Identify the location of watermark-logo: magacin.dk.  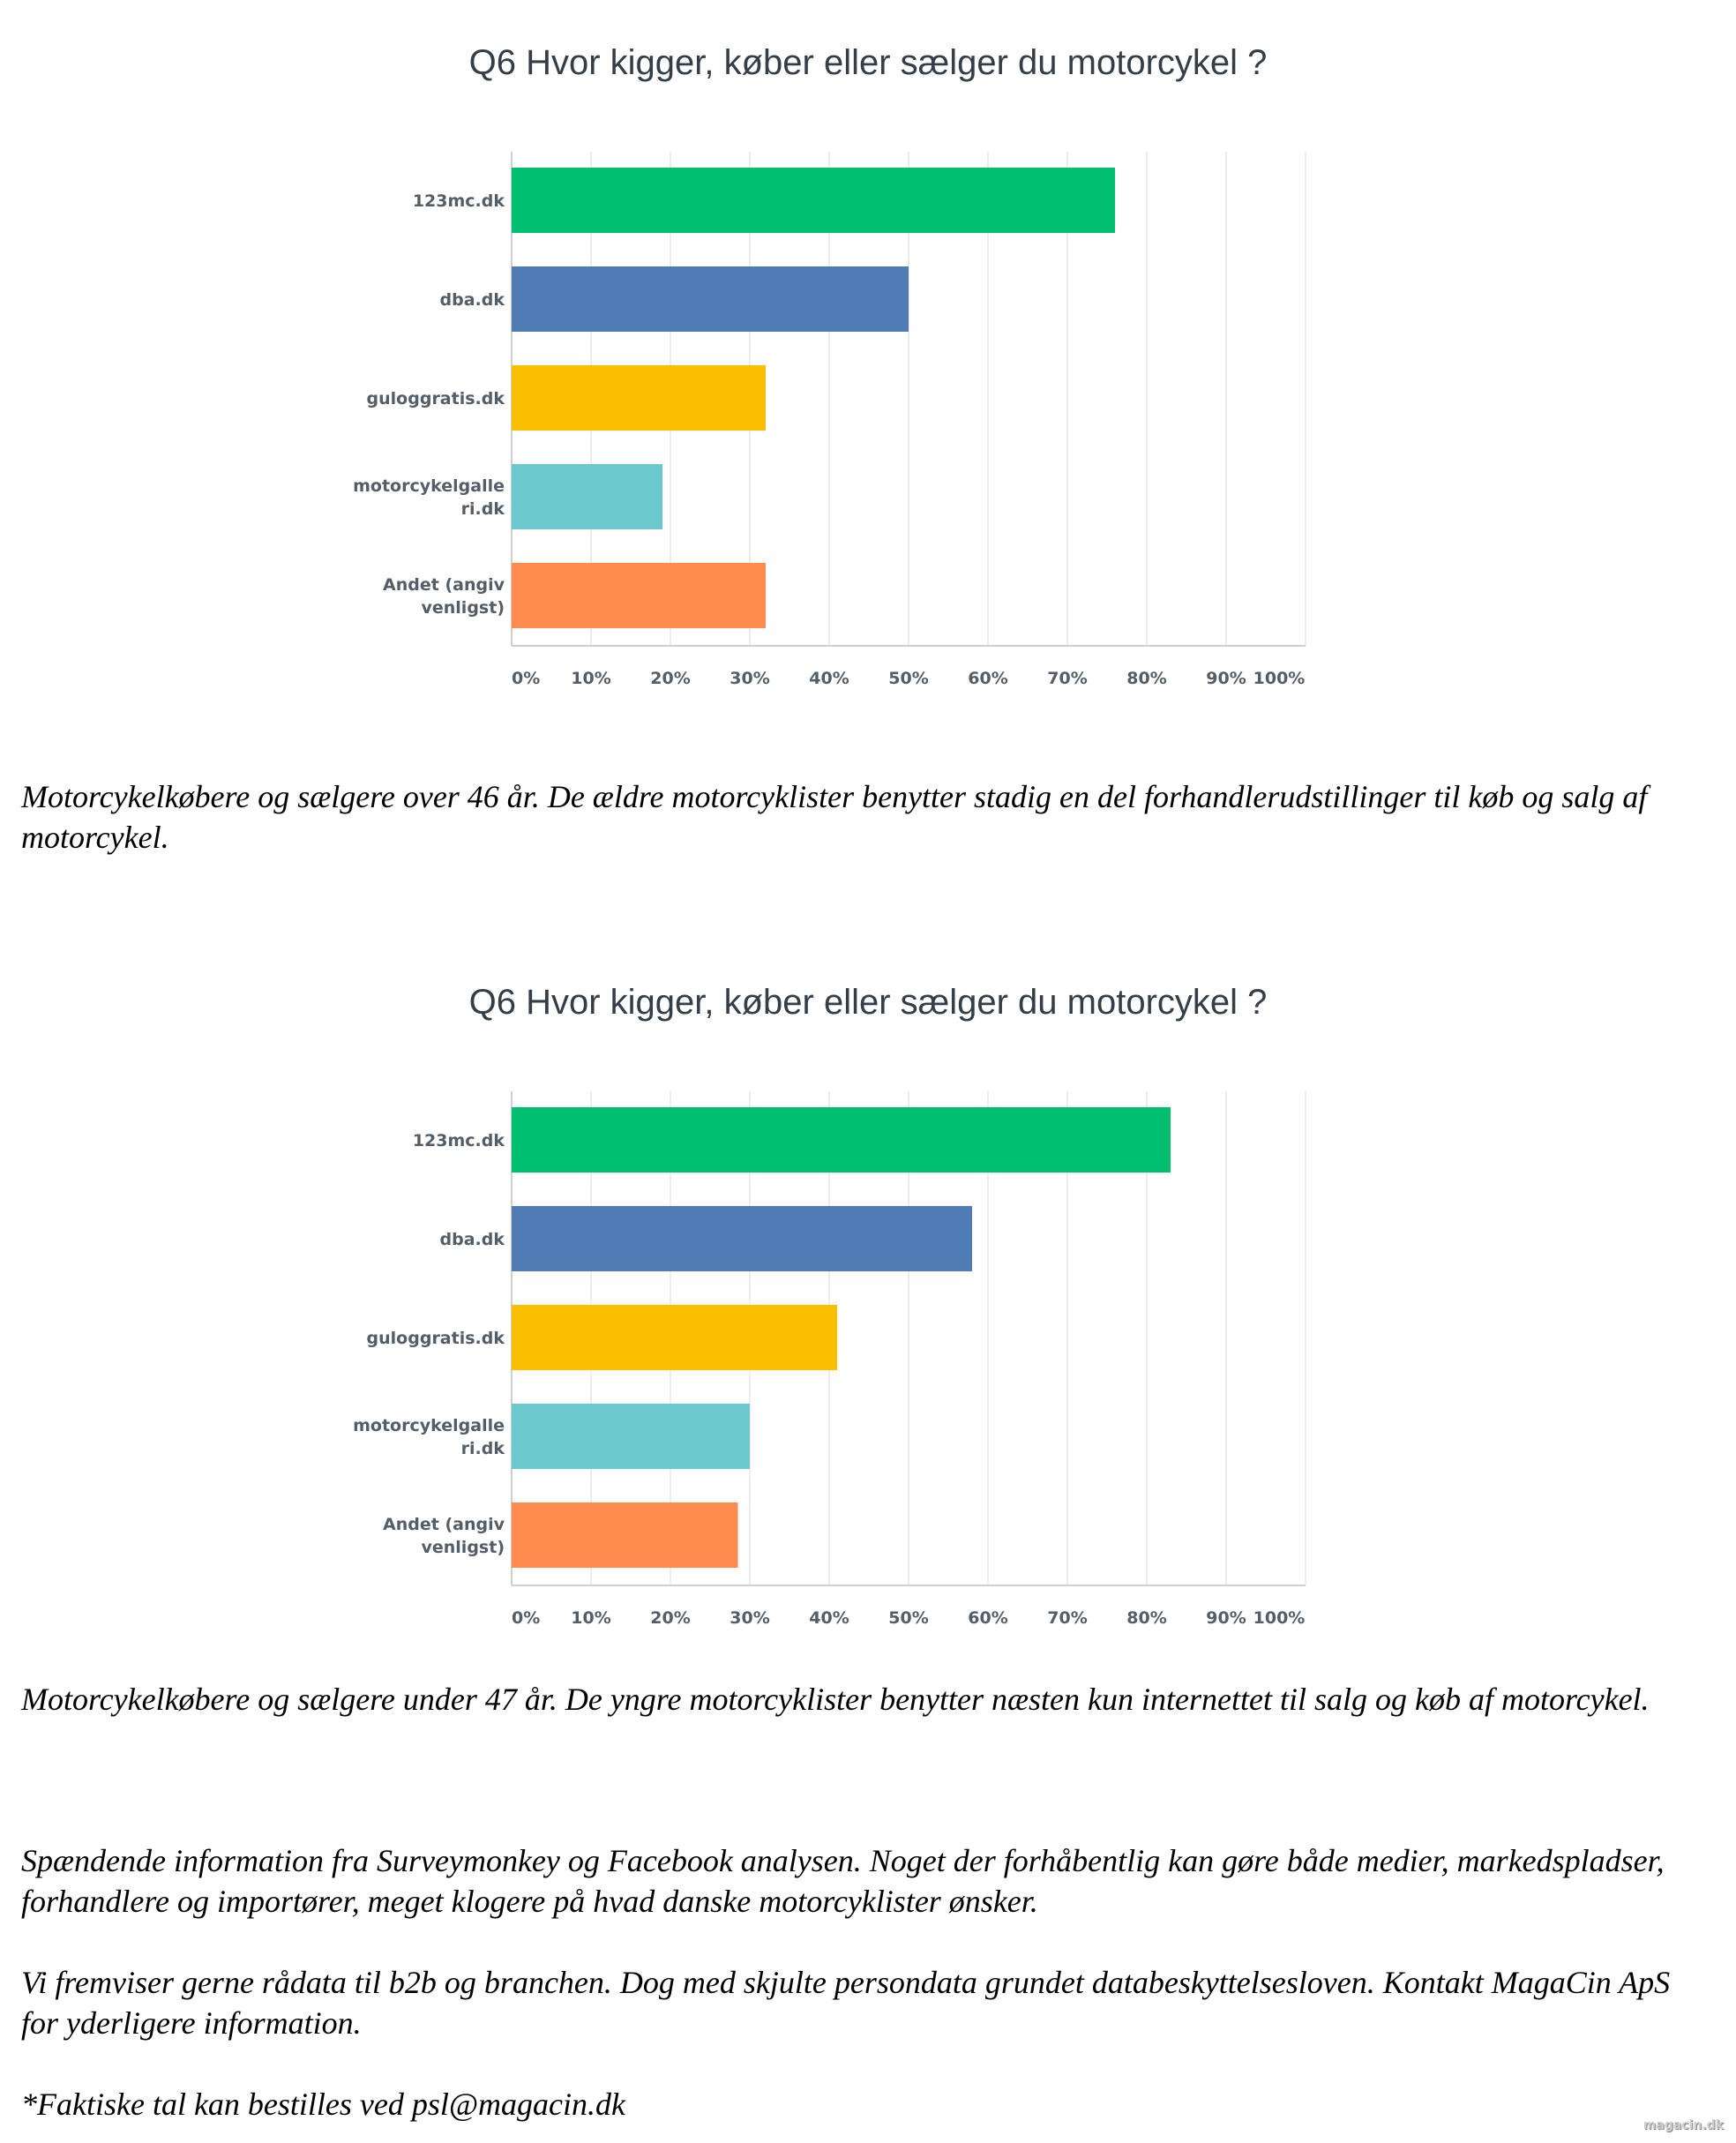
(1683, 2125).